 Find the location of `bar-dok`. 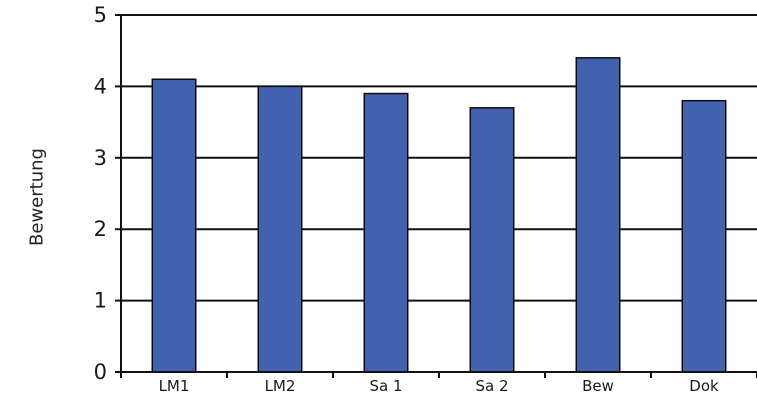

bar-dok is located at coordinates (704, 236).